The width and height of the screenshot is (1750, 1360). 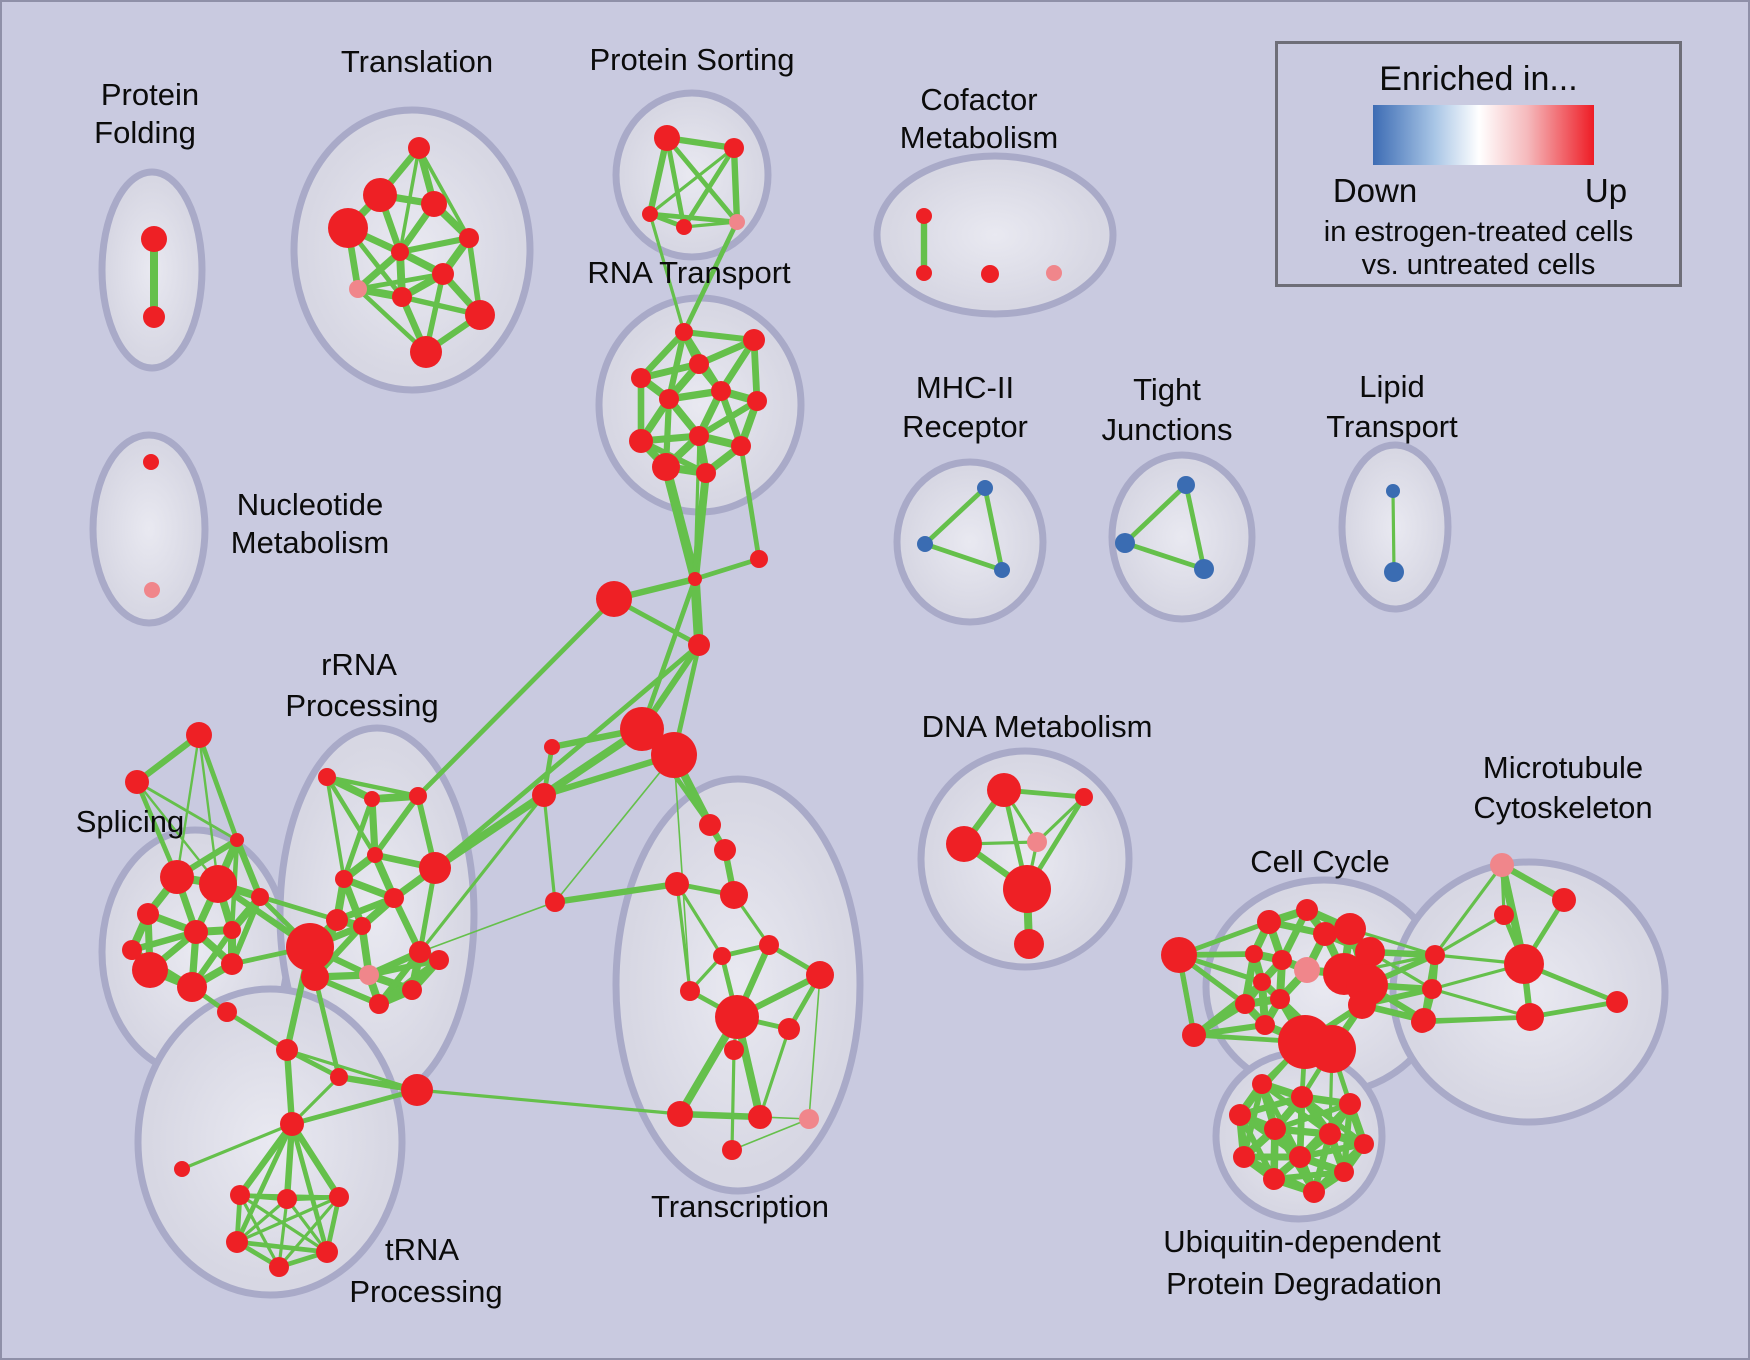 I want to click on edge-dna-metabolism, so click(x=1060, y=819).